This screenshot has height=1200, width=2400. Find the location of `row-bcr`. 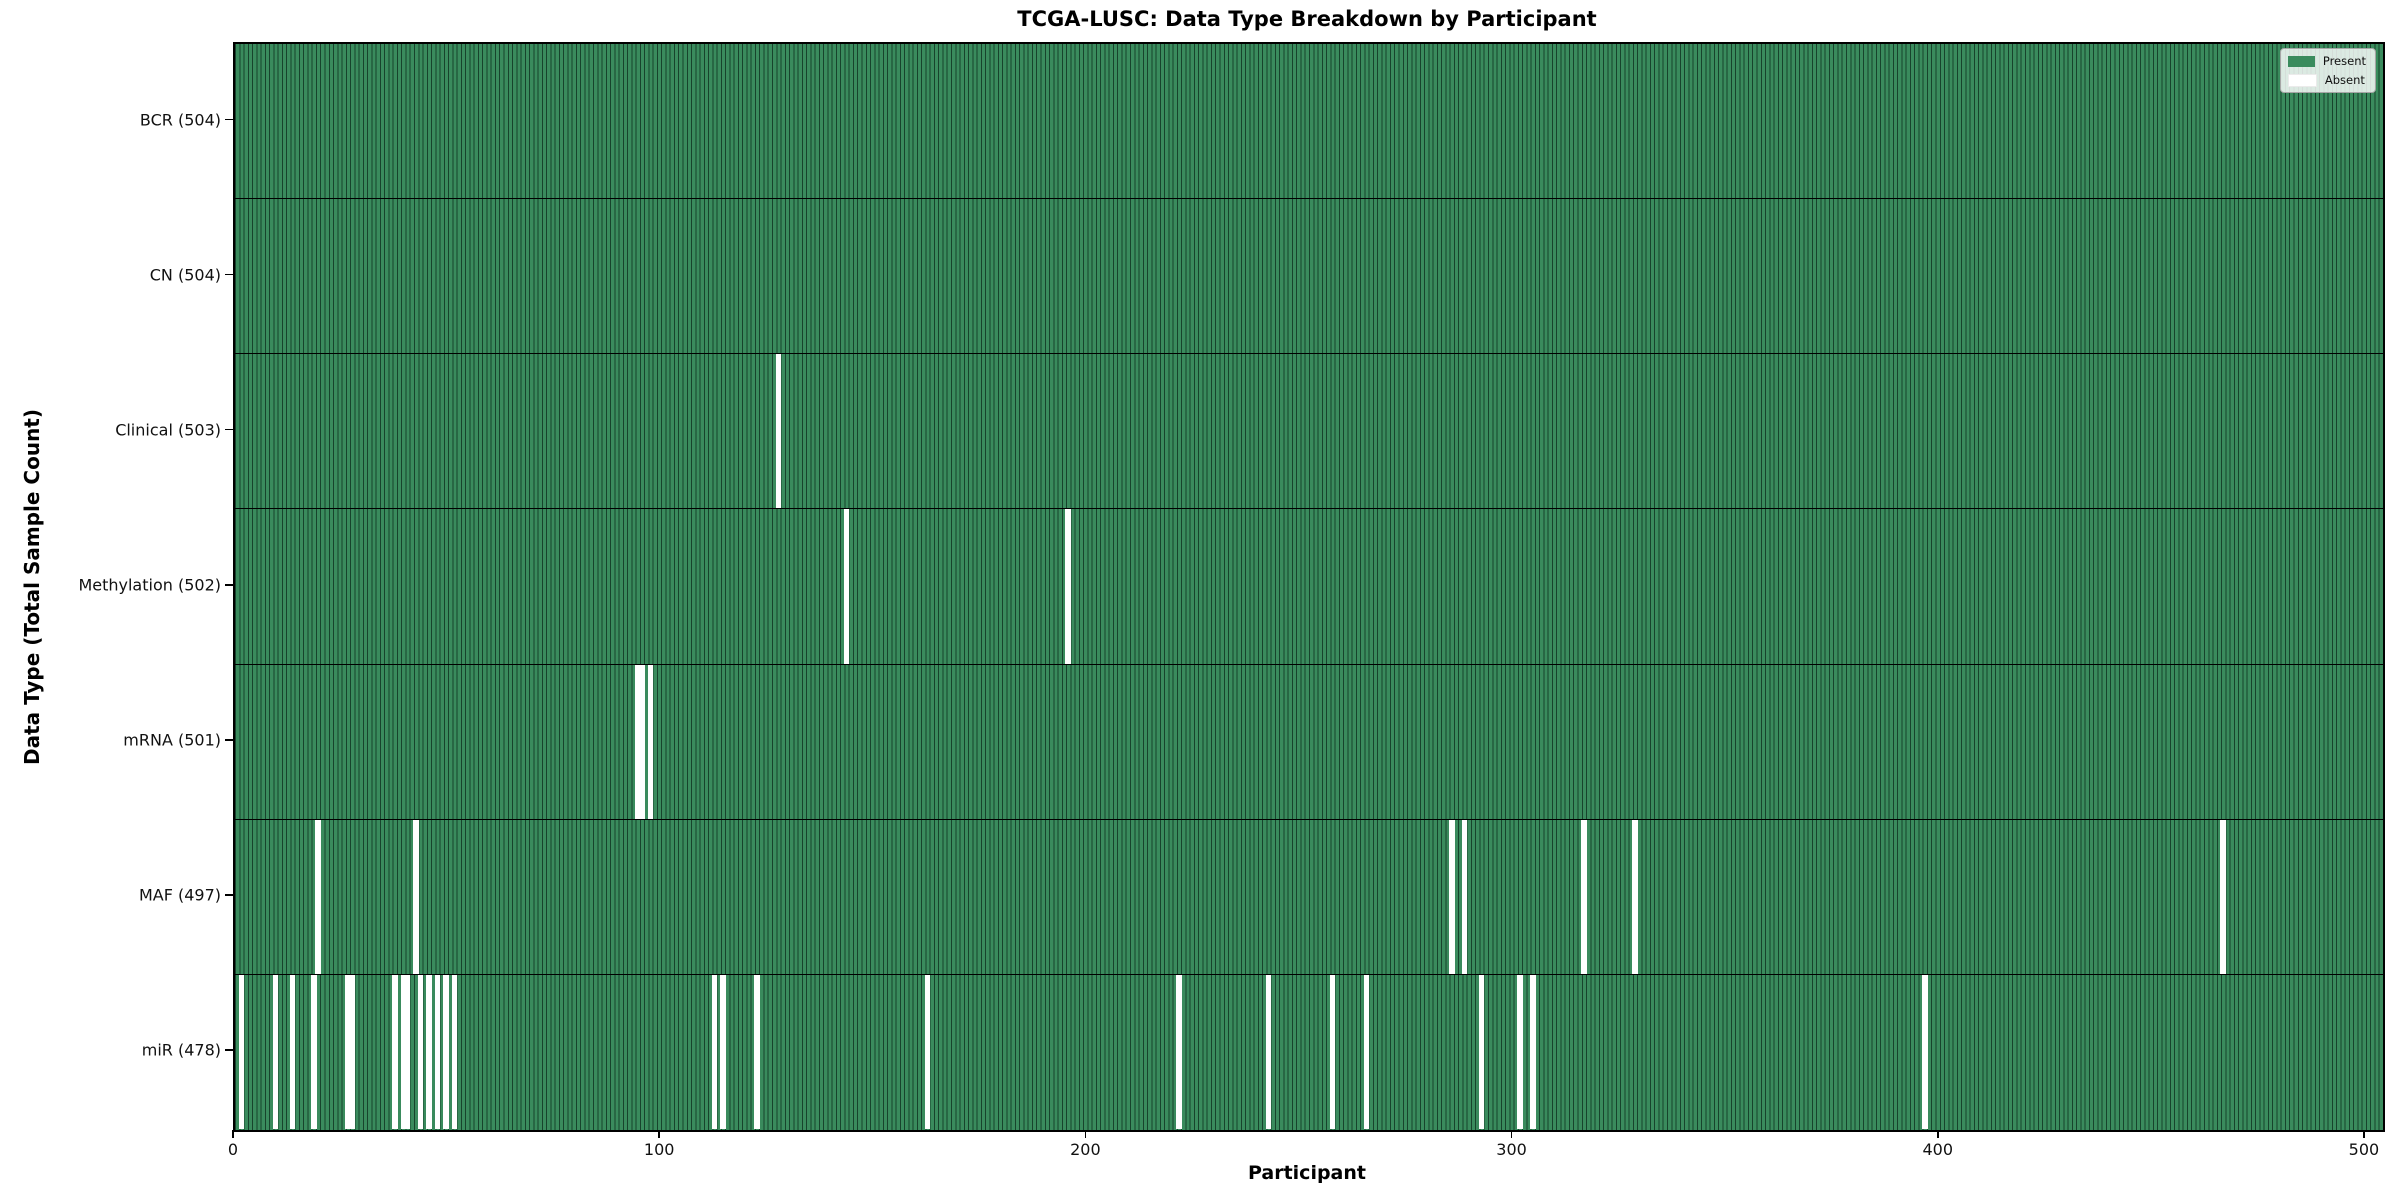

row-bcr is located at coordinates (1309, 122).